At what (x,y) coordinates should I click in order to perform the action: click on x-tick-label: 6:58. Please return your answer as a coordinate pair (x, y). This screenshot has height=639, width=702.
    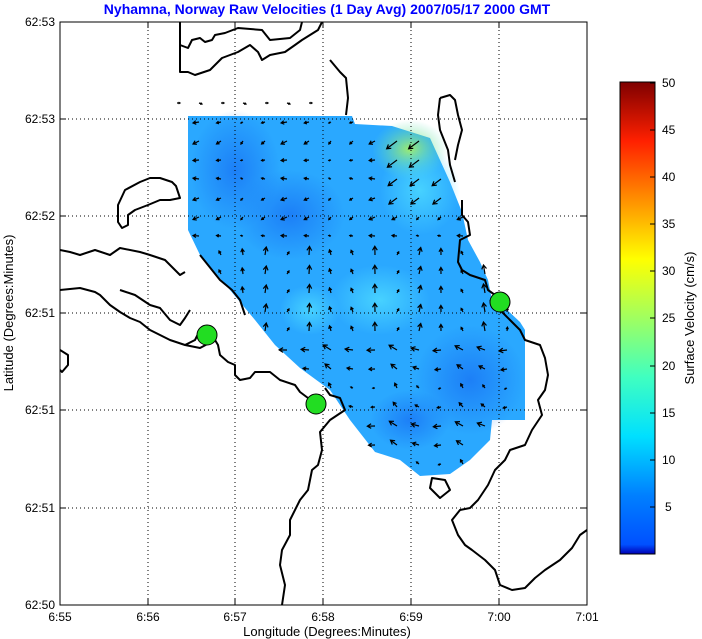
    Looking at the image, I should click on (323, 617).